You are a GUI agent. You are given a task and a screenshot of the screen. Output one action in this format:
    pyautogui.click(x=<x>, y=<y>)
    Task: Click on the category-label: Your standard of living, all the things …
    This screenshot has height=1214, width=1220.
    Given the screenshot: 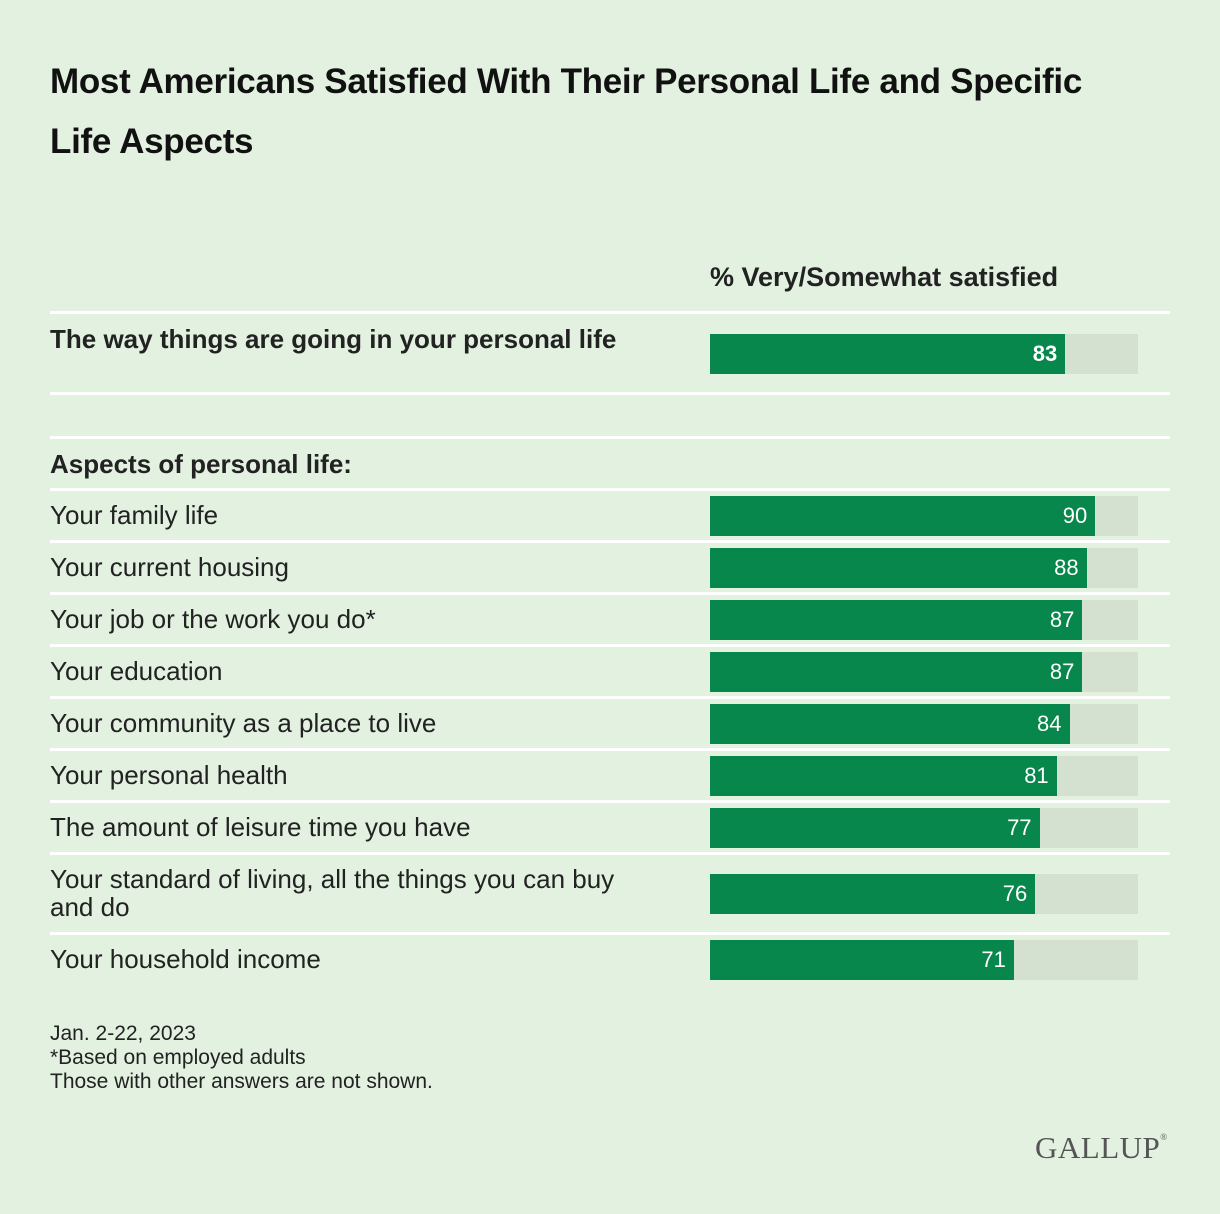 What is the action you would take?
    pyautogui.click(x=332, y=893)
    